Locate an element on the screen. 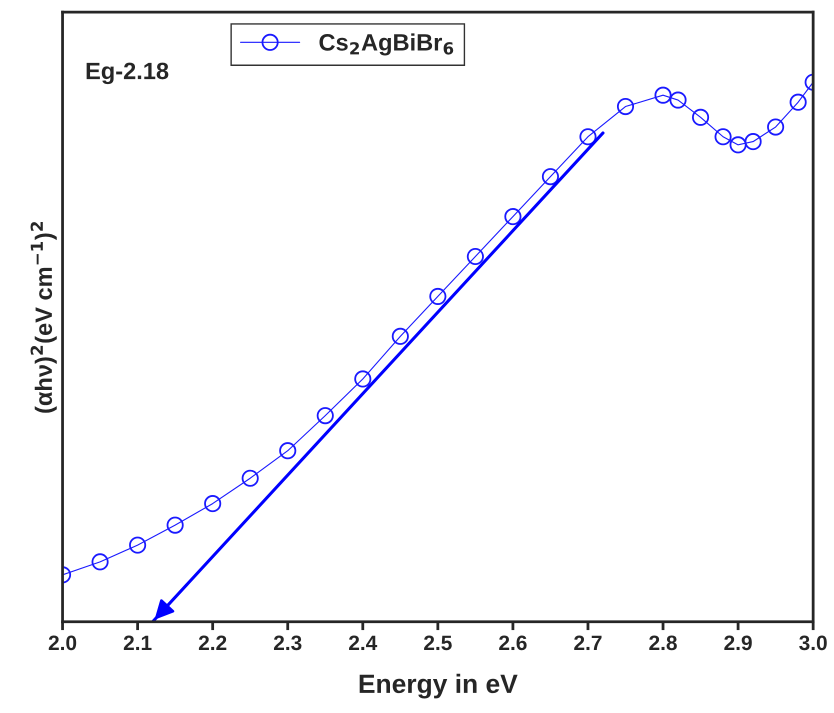 The image size is (834, 713). x-tick-label: 2.8 is located at coordinates (663, 642).